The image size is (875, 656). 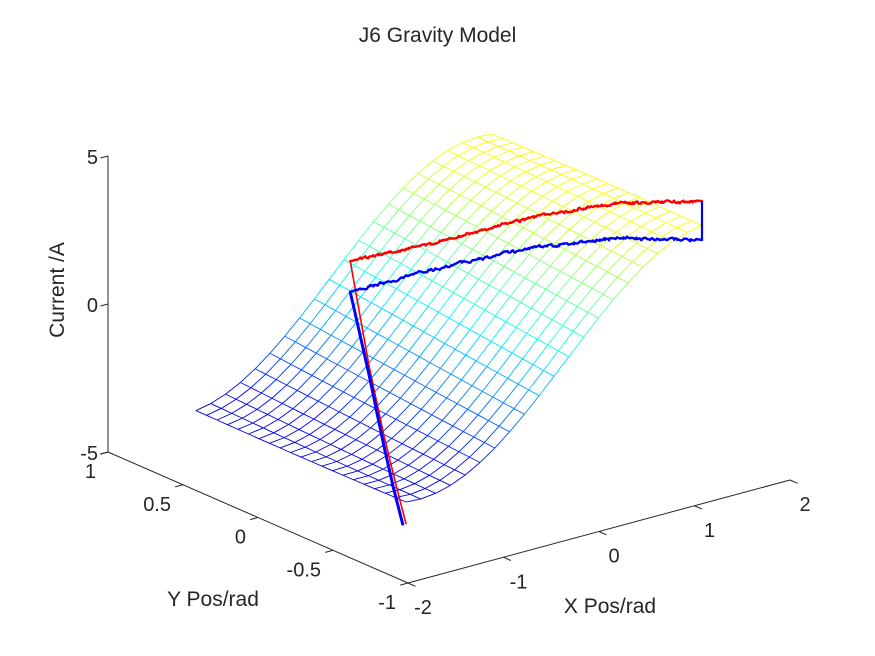 I want to click on measured-current-forward-line, so click(x=526, y=231).